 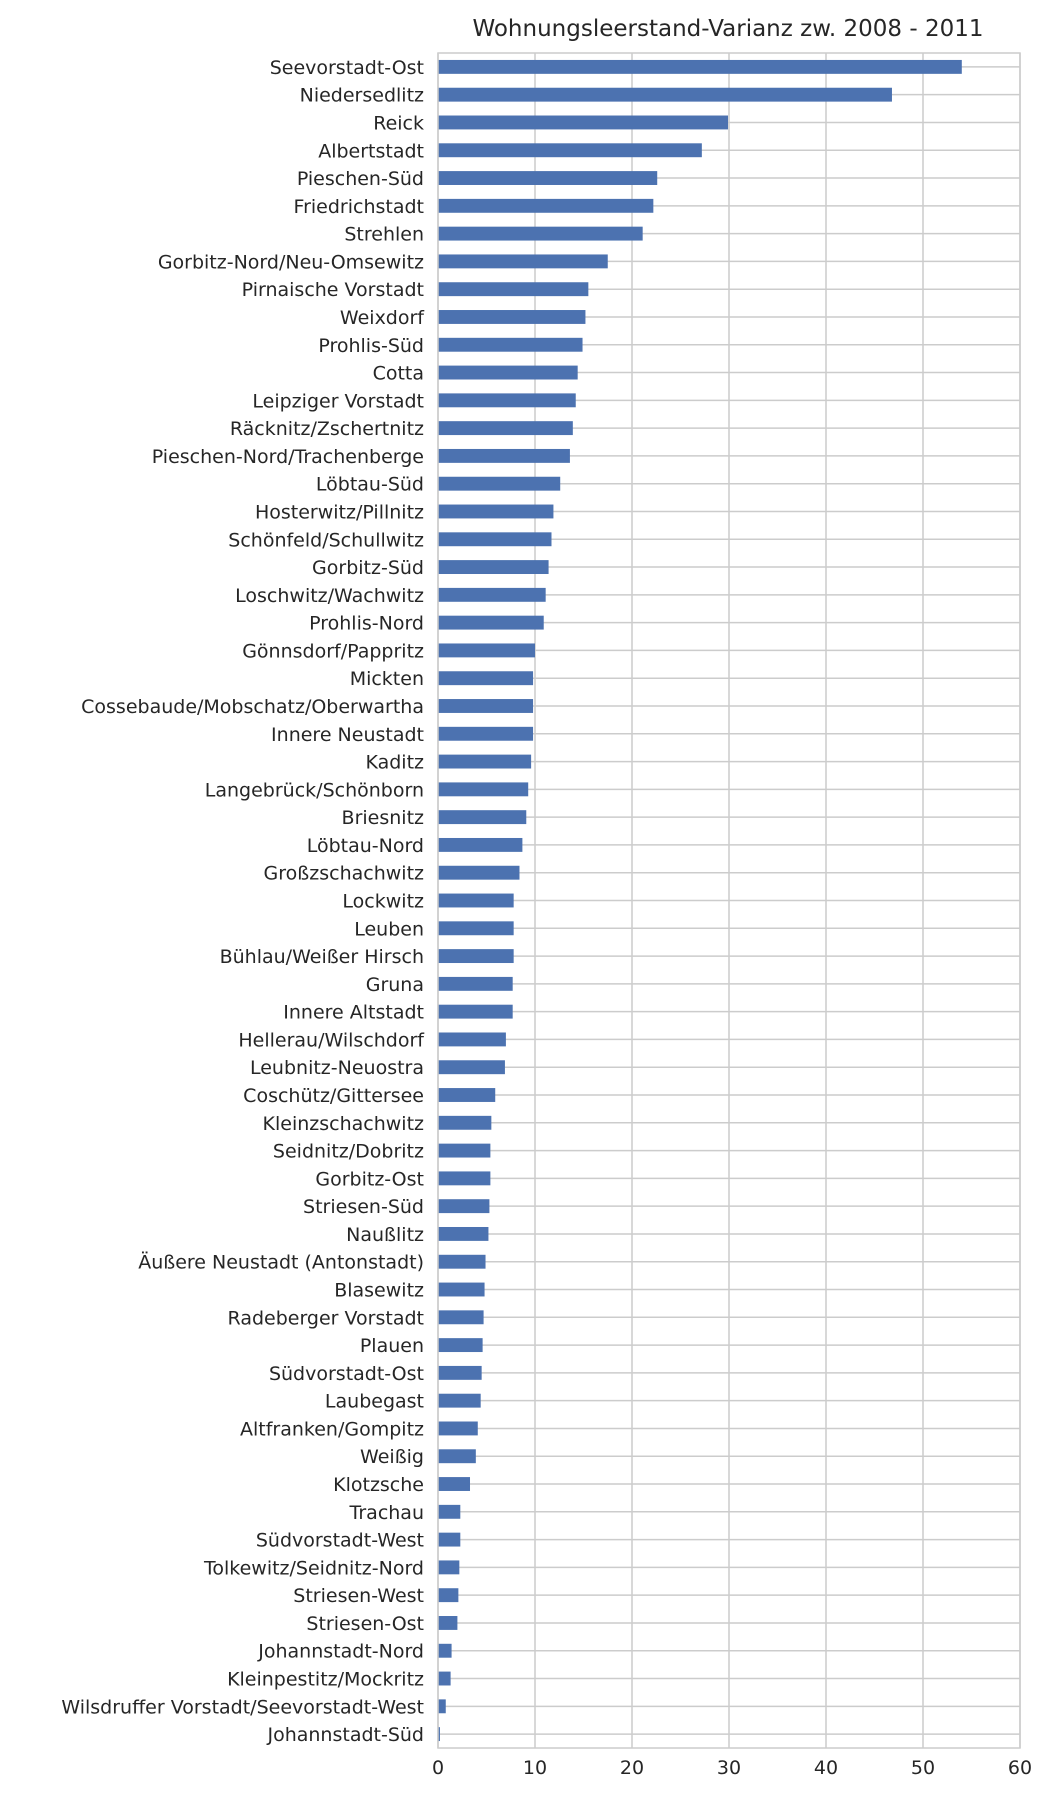 What do you see at coordinates (392, 1346) in the screenshot?
I see `category-label: Plauen` at bounding box center [392, 1346].